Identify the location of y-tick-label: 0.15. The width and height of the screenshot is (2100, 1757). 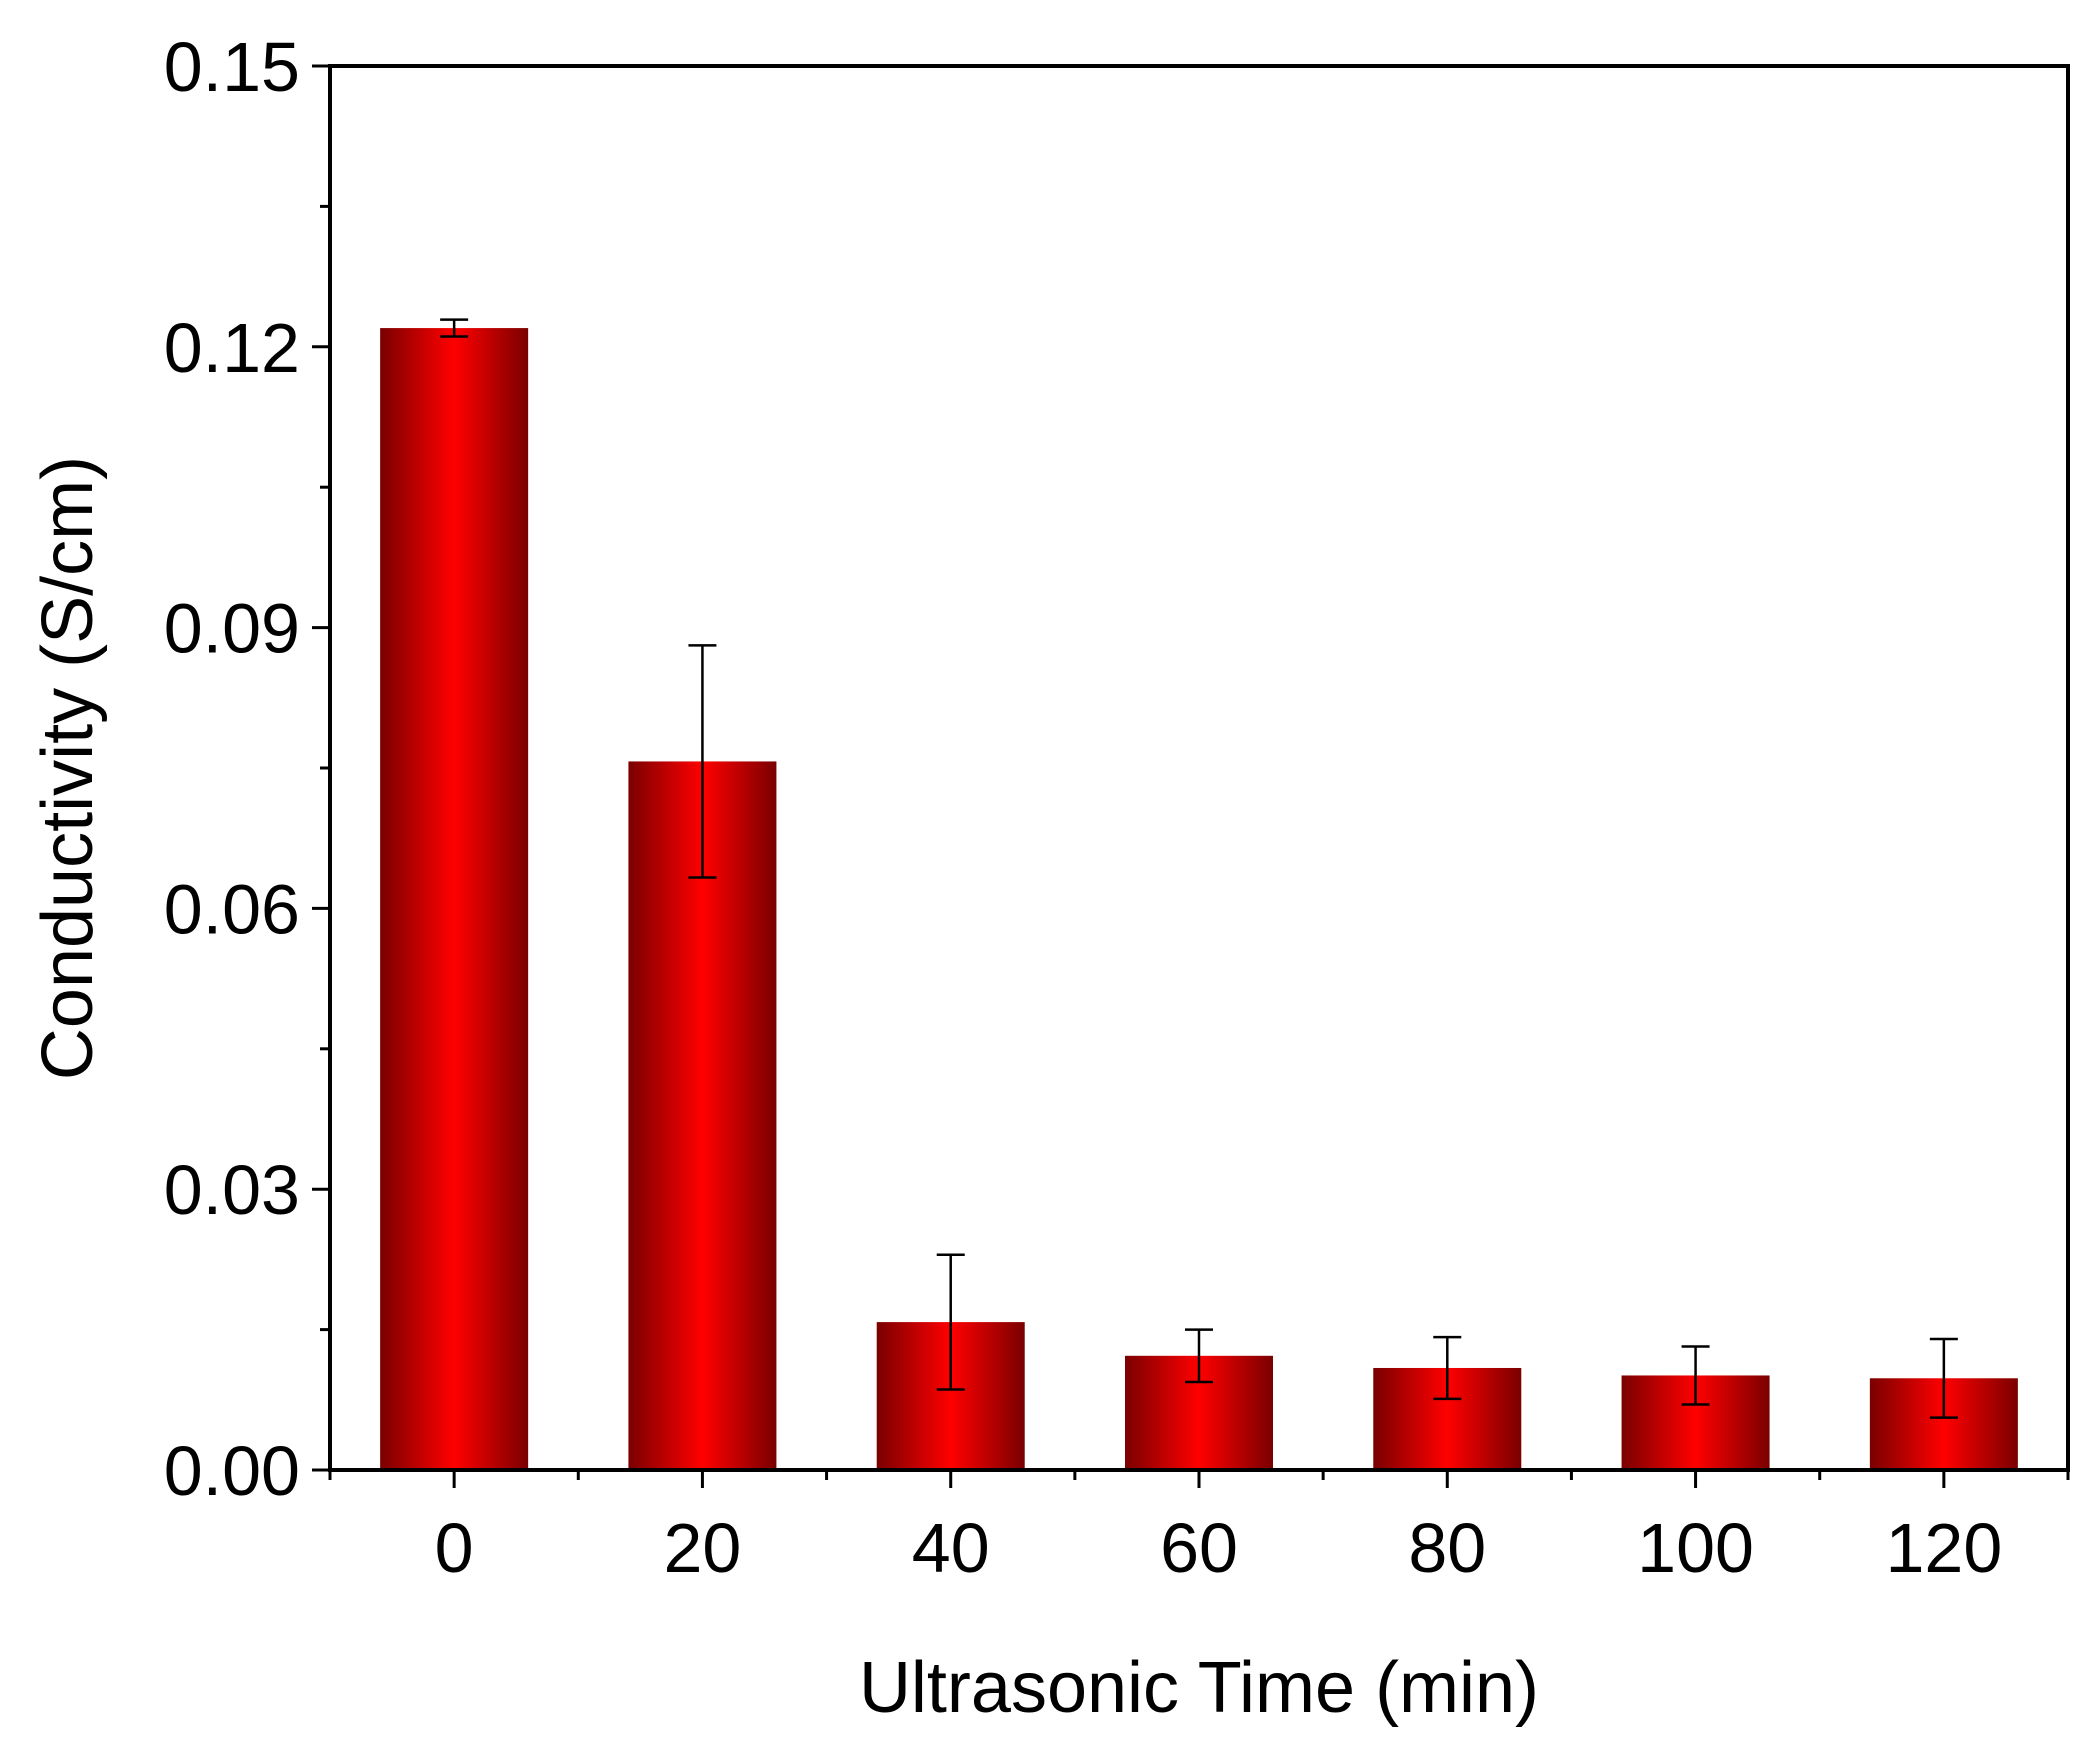
(232, 67).